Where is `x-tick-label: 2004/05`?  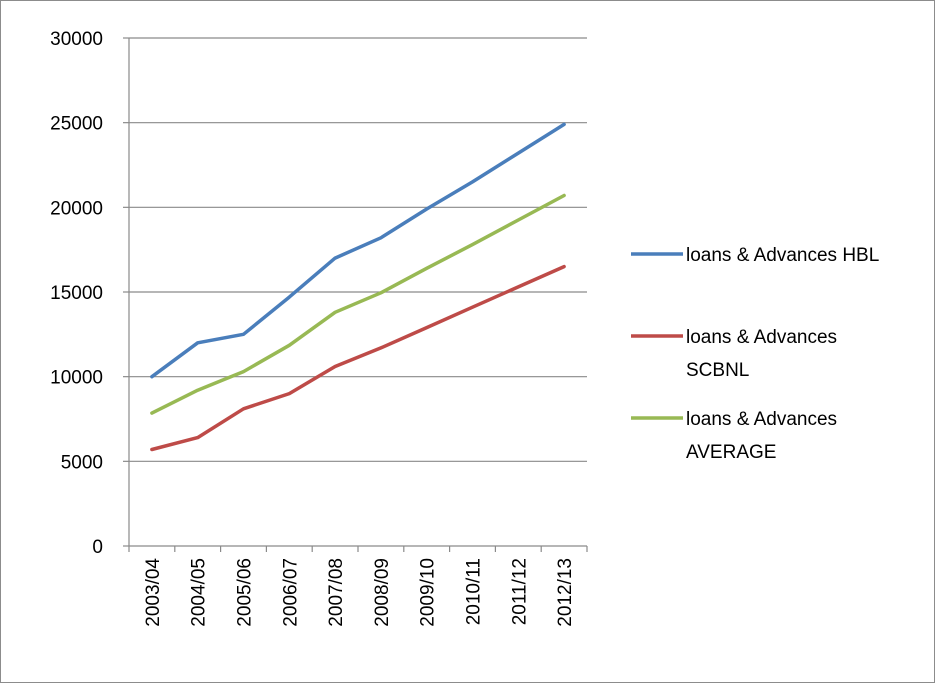 x-tick-label: 2004/05 is located at coordinates (199, 592).